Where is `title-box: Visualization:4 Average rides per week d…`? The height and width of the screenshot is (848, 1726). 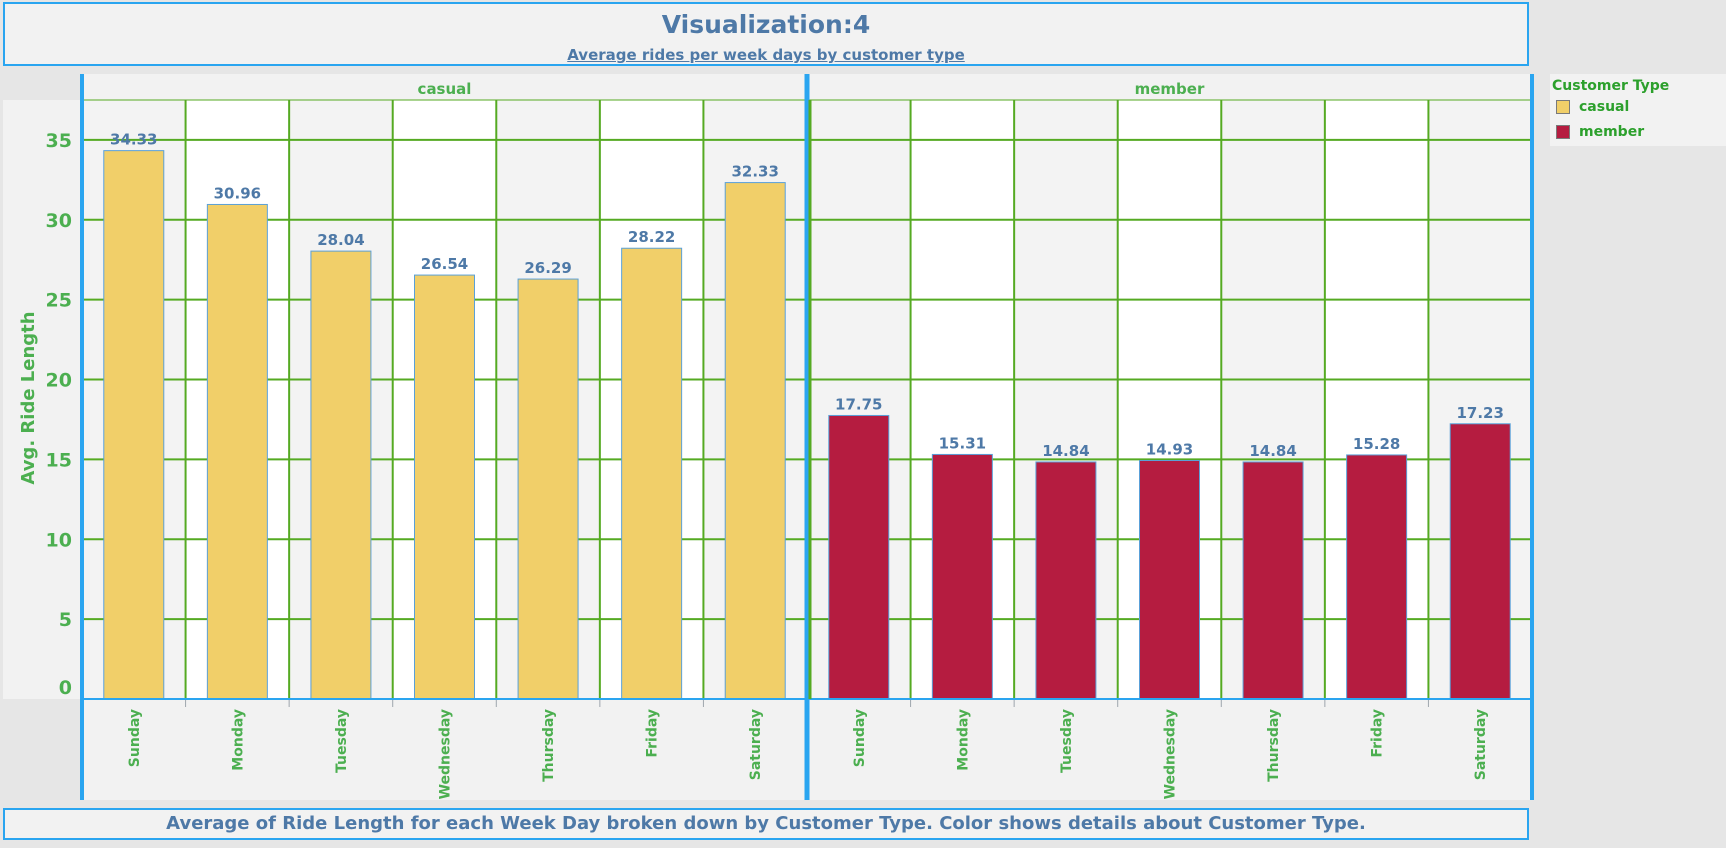
title-box: Visualization:4 Average rides per week d… is located at coordinates (766, 34).